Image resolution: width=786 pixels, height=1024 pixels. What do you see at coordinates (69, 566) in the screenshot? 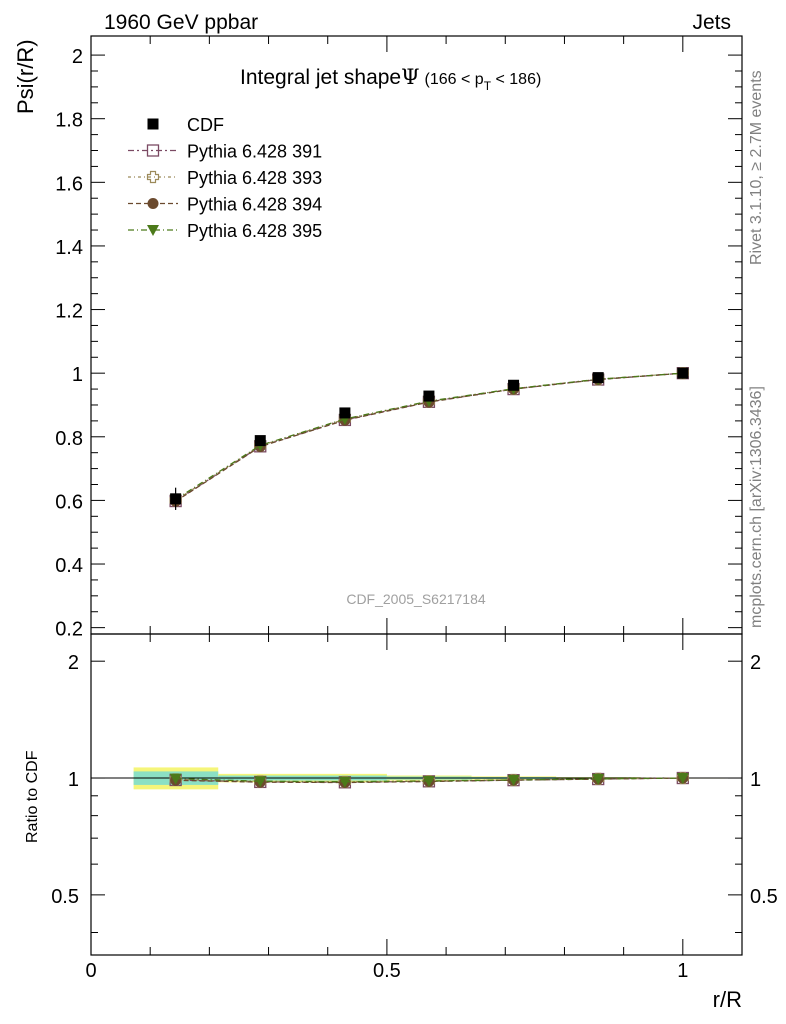
I see `y-tick-label: 0.4` at bounding box center [69, 566].